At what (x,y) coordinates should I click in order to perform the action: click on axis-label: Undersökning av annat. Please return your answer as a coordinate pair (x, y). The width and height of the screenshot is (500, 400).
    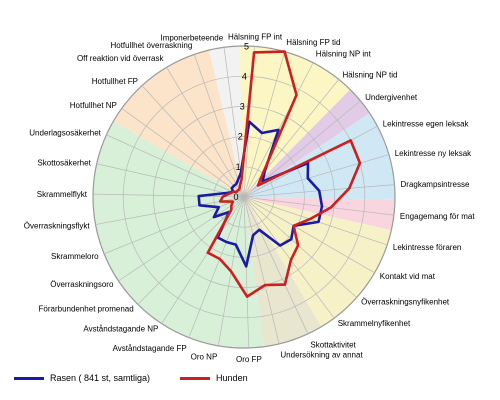
    Looking at the image, I should click on (321, 355).